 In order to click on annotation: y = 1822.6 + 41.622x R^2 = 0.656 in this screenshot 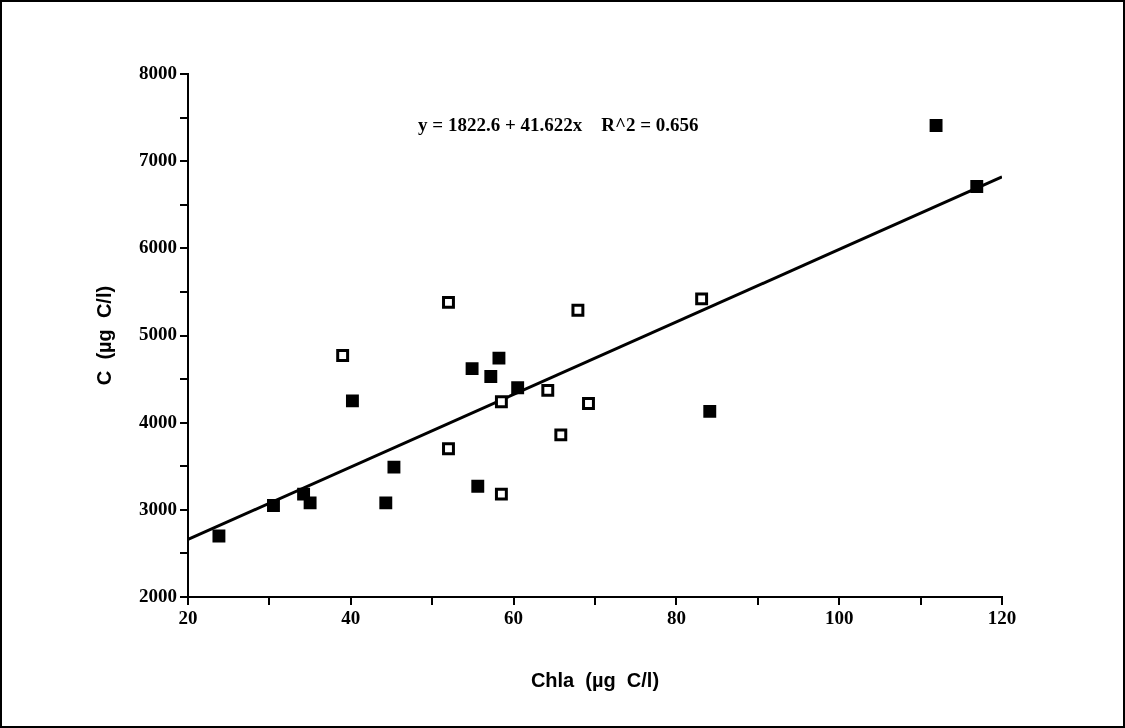, I will do `click(558, 124)`.